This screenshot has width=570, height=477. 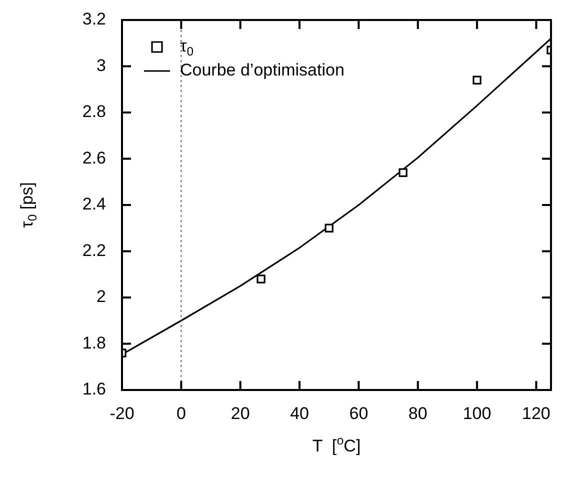 I want to click on y-tick-label: 2.4, so click(x=94, y=204).